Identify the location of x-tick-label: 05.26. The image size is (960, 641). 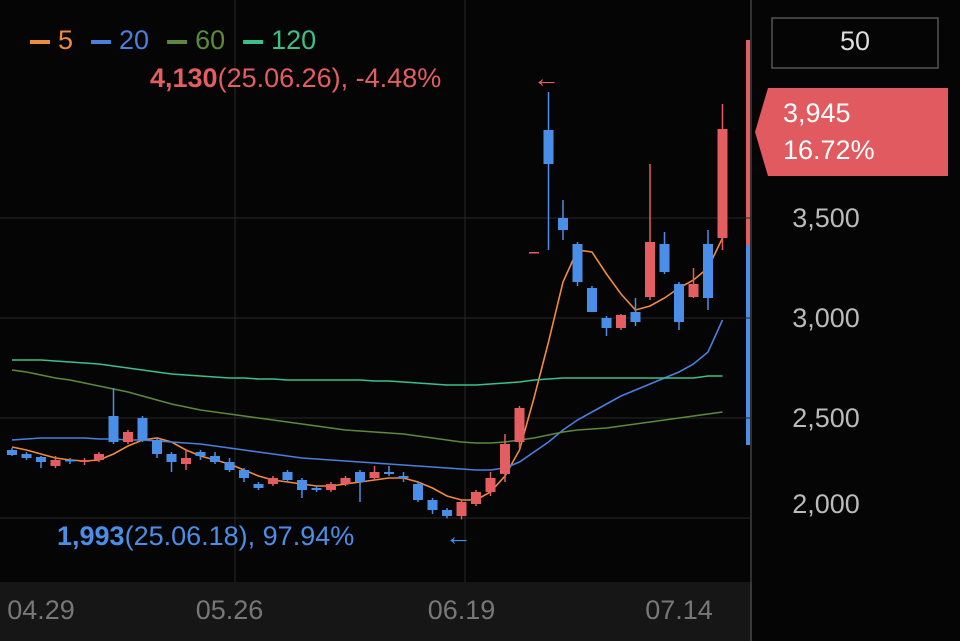
(230, 610).